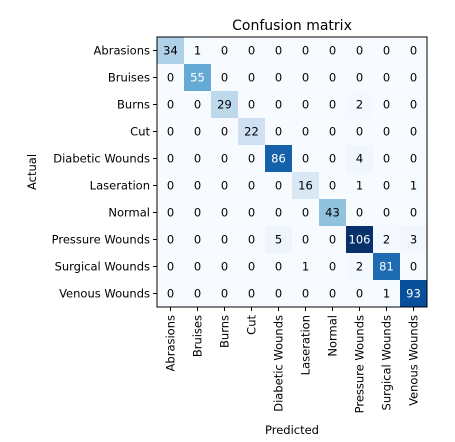 Image resolution: width=455 pixels, height=442 pixels. I want to click on cell-value-label: 86, so click(278, 159).